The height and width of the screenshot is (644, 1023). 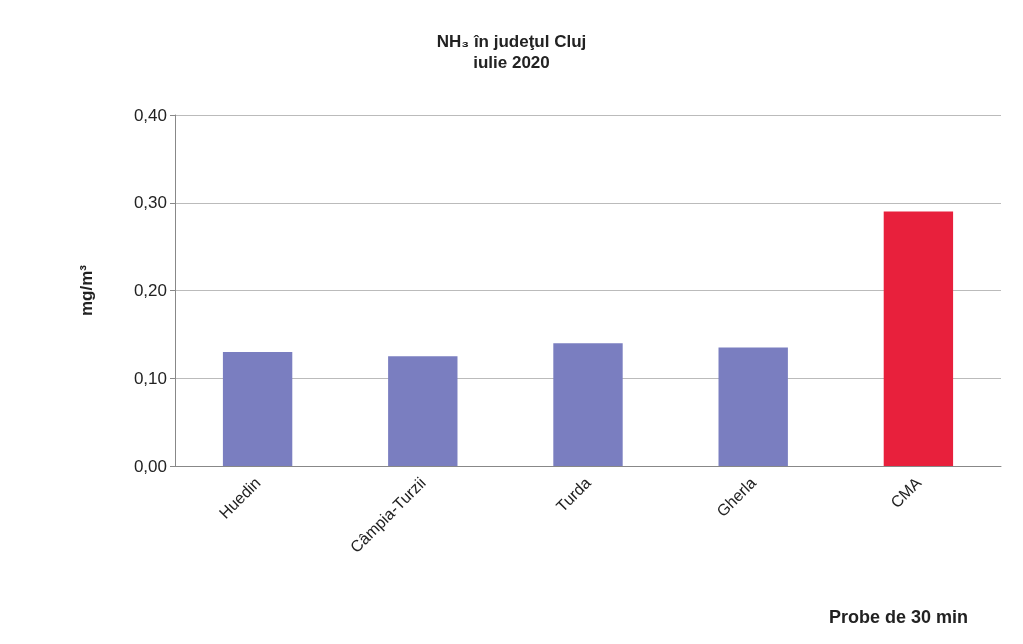 What do you see at coordinates (150, 203) in the screenshot?
I see `y-tick-label: 0,30` at bounding box center [150, 203].